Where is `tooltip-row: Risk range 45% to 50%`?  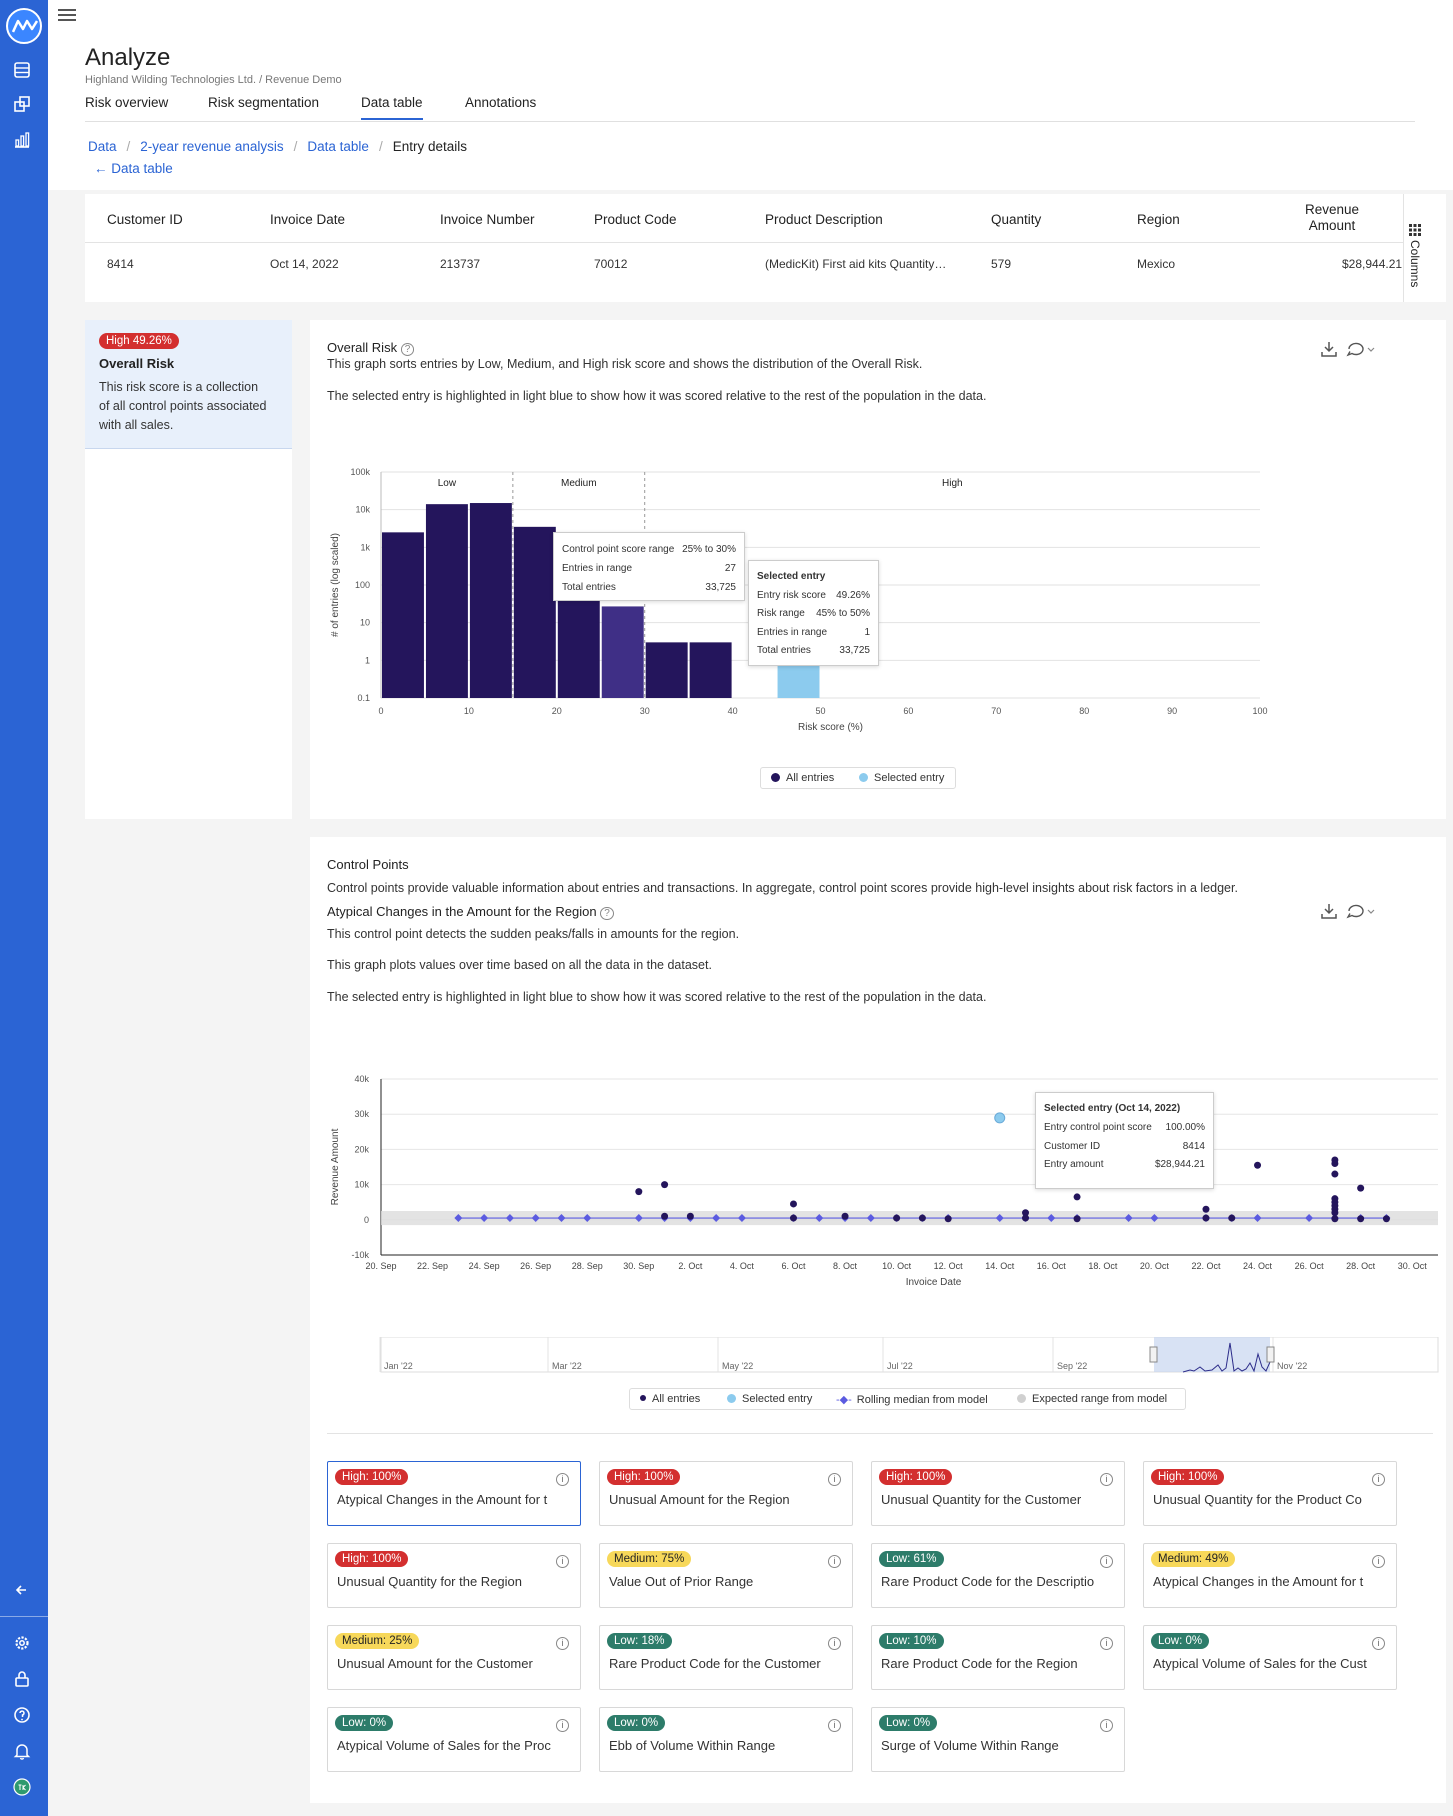
tooltip-row: Risk range 45% to 50% is located at coordinates (813, 613).